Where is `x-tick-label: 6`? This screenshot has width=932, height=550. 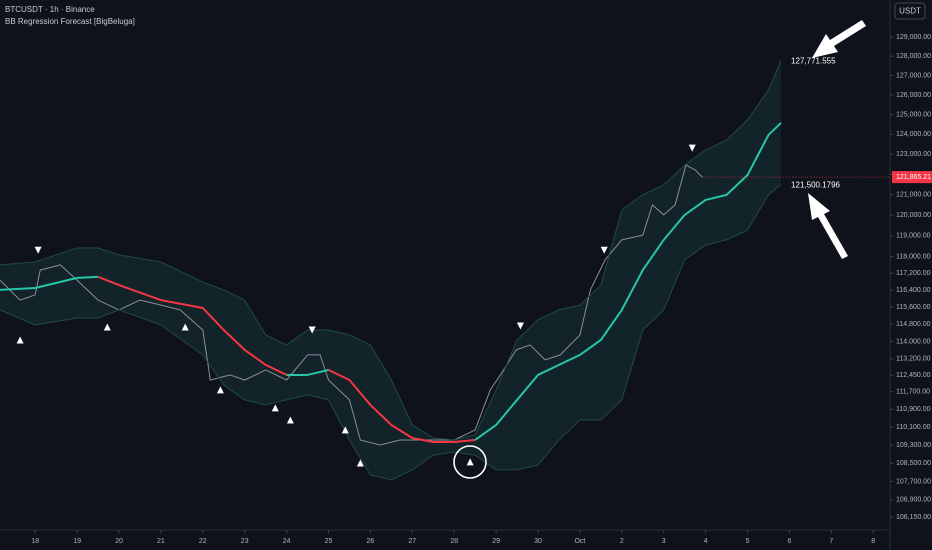 x-tick-label: 6 is located at coordinates (789, 541).